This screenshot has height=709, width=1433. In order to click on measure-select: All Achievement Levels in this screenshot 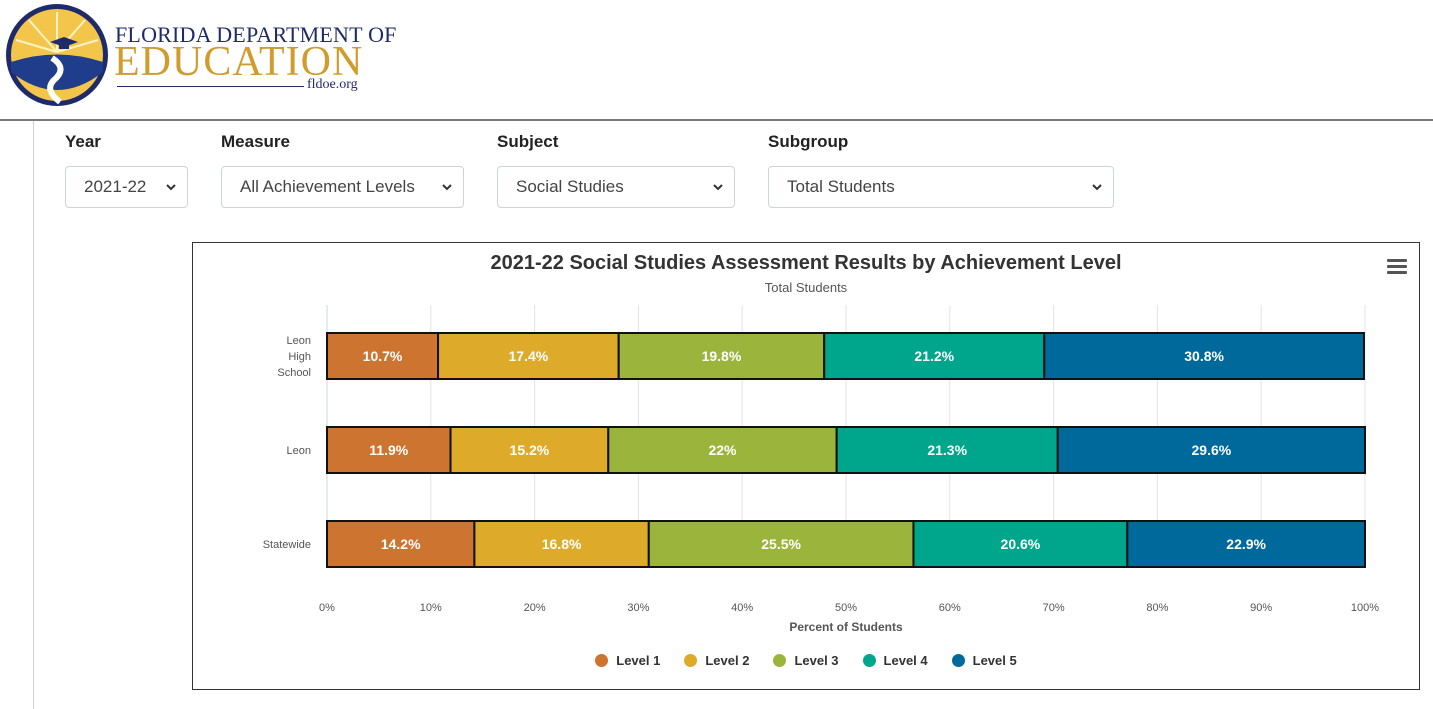, I will do `click(342, 187)`.